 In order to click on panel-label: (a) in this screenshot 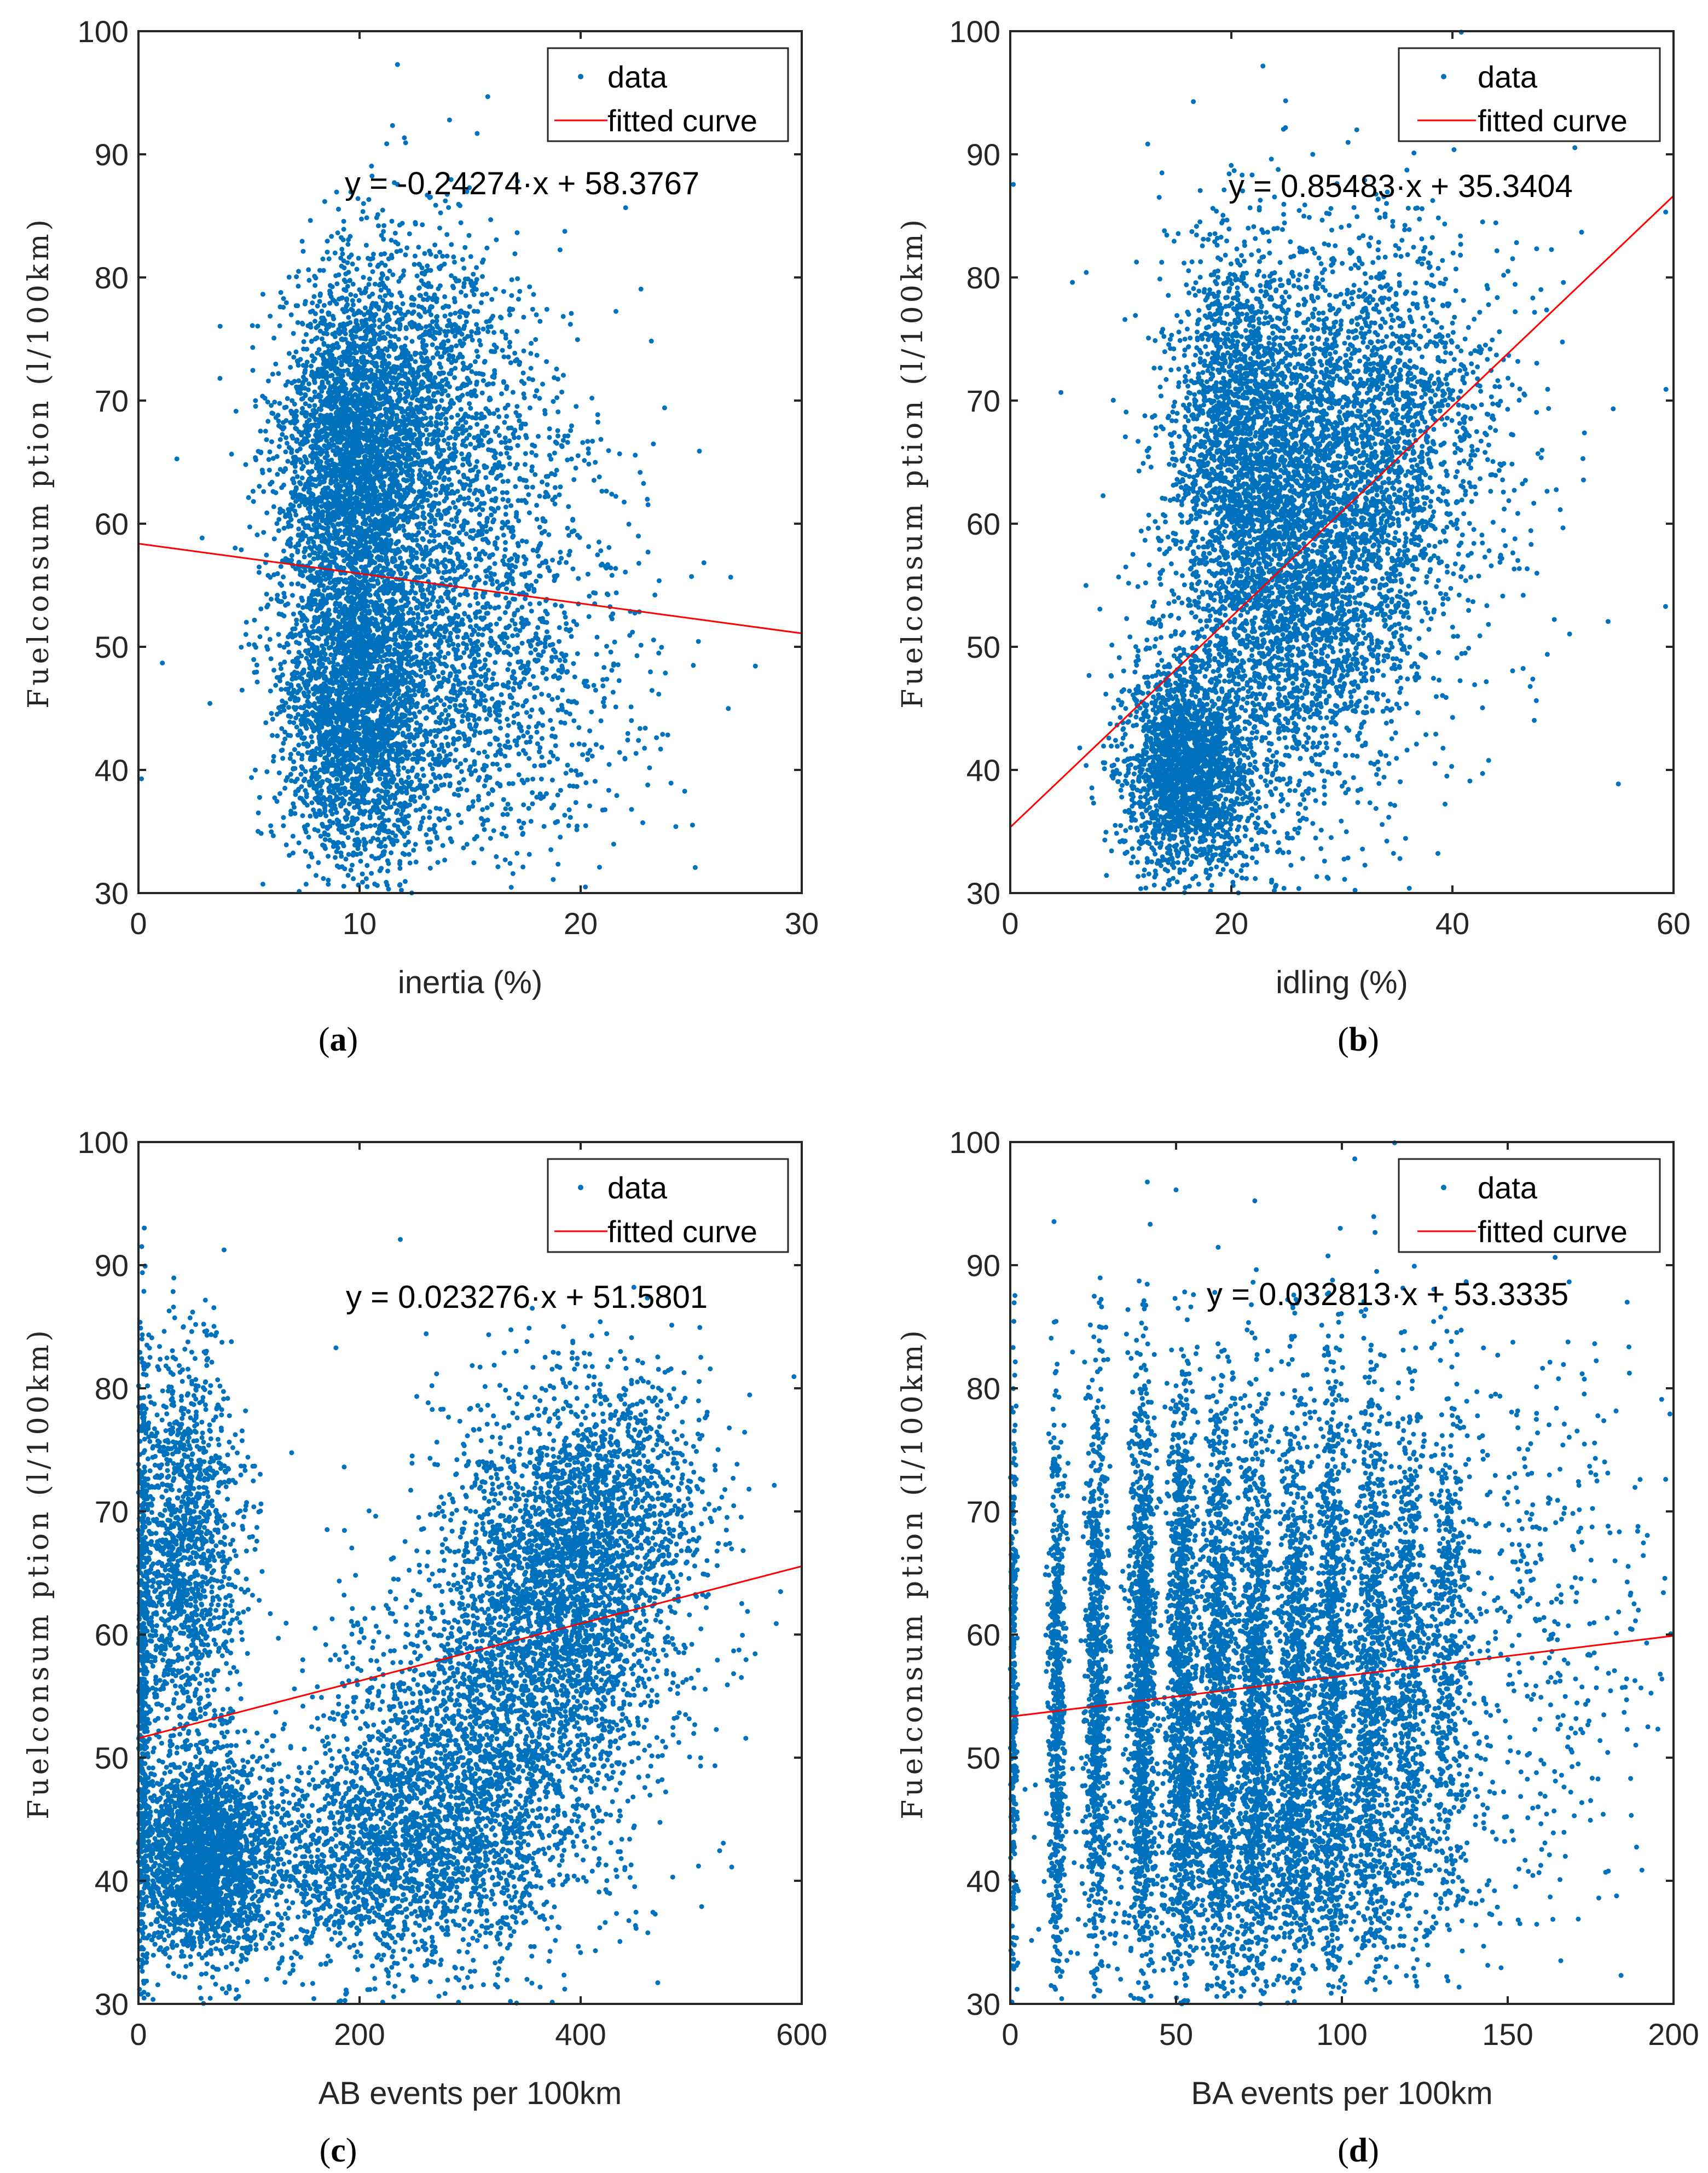, I will do `click(339, 1039)`.